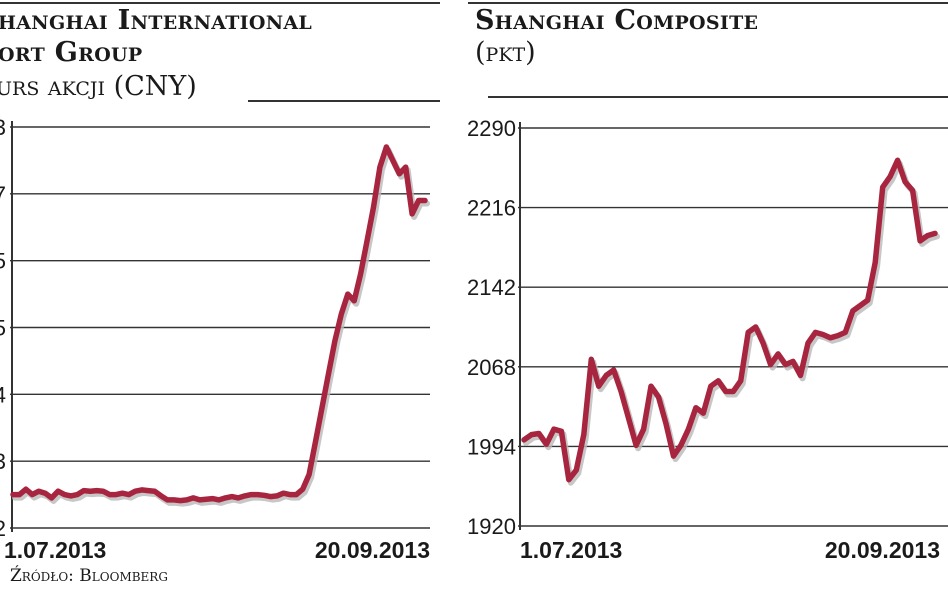 This screenshot has height=593, width=948. What do you see at coordinates (3, 394) in the screenshot?
I see `y-tick-label: 4` at bounding box center [3, 394].